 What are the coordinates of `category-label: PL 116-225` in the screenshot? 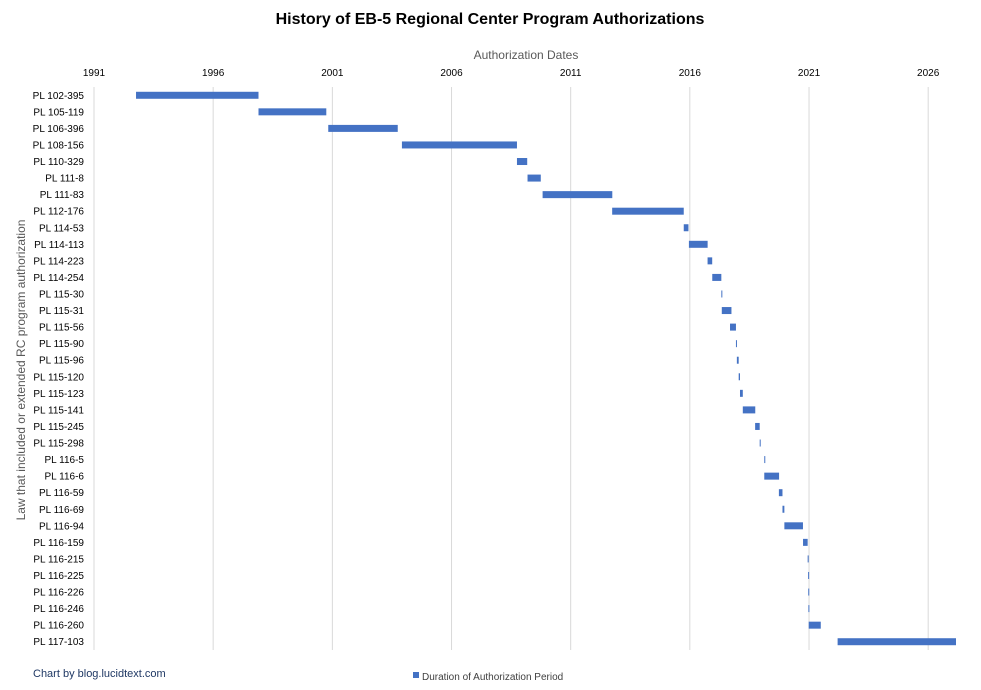 It's located at (58, 576).